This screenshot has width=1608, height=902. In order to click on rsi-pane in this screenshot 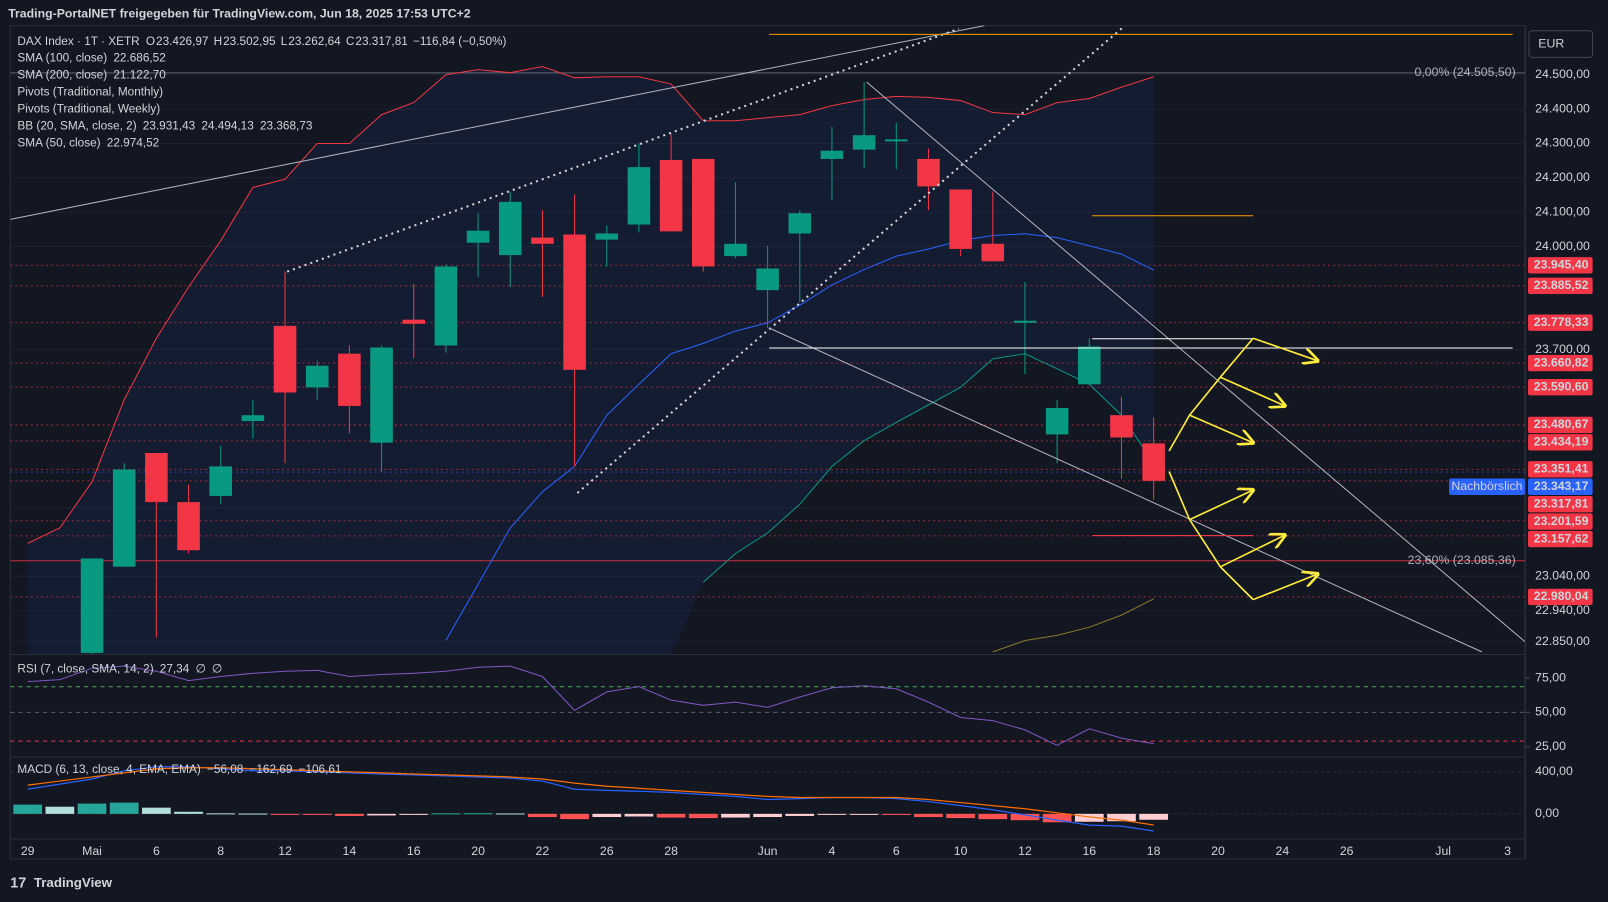, I will do `click(767, 705)`.